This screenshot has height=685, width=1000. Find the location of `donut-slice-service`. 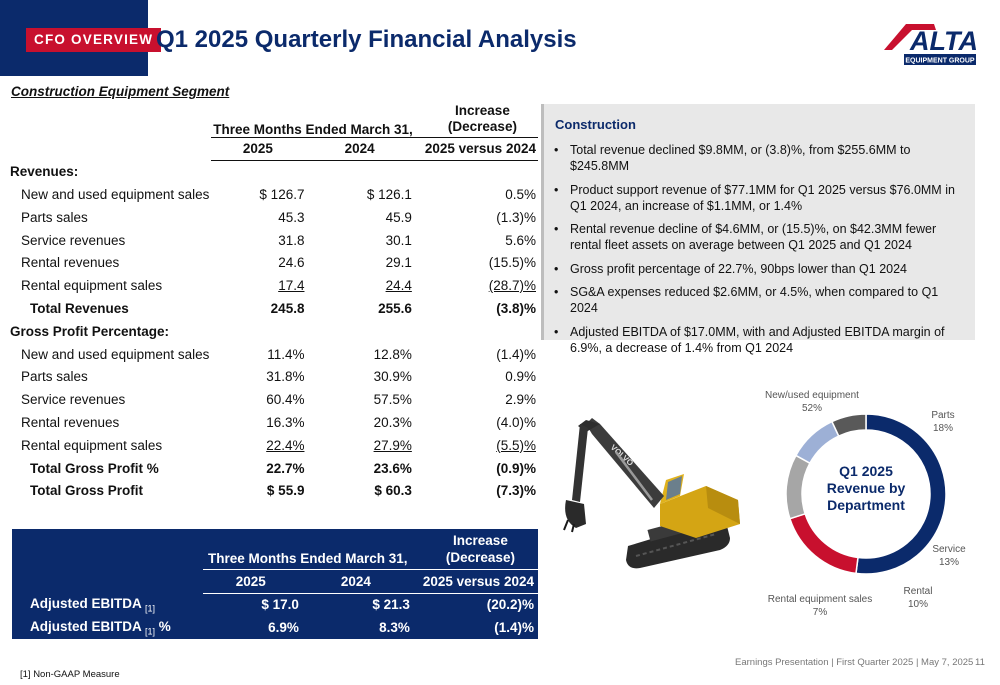

donut-slice-service is located at coordinates (798, 487).